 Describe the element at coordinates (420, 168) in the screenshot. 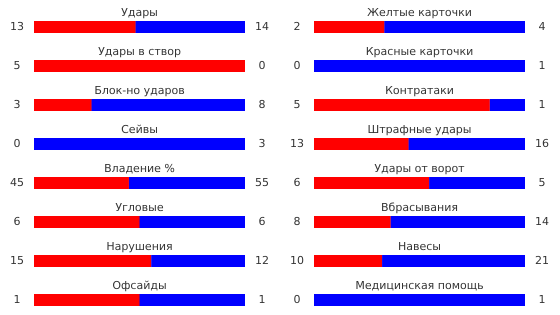

I see `y-tick-label: Удары от ворот` at that location.